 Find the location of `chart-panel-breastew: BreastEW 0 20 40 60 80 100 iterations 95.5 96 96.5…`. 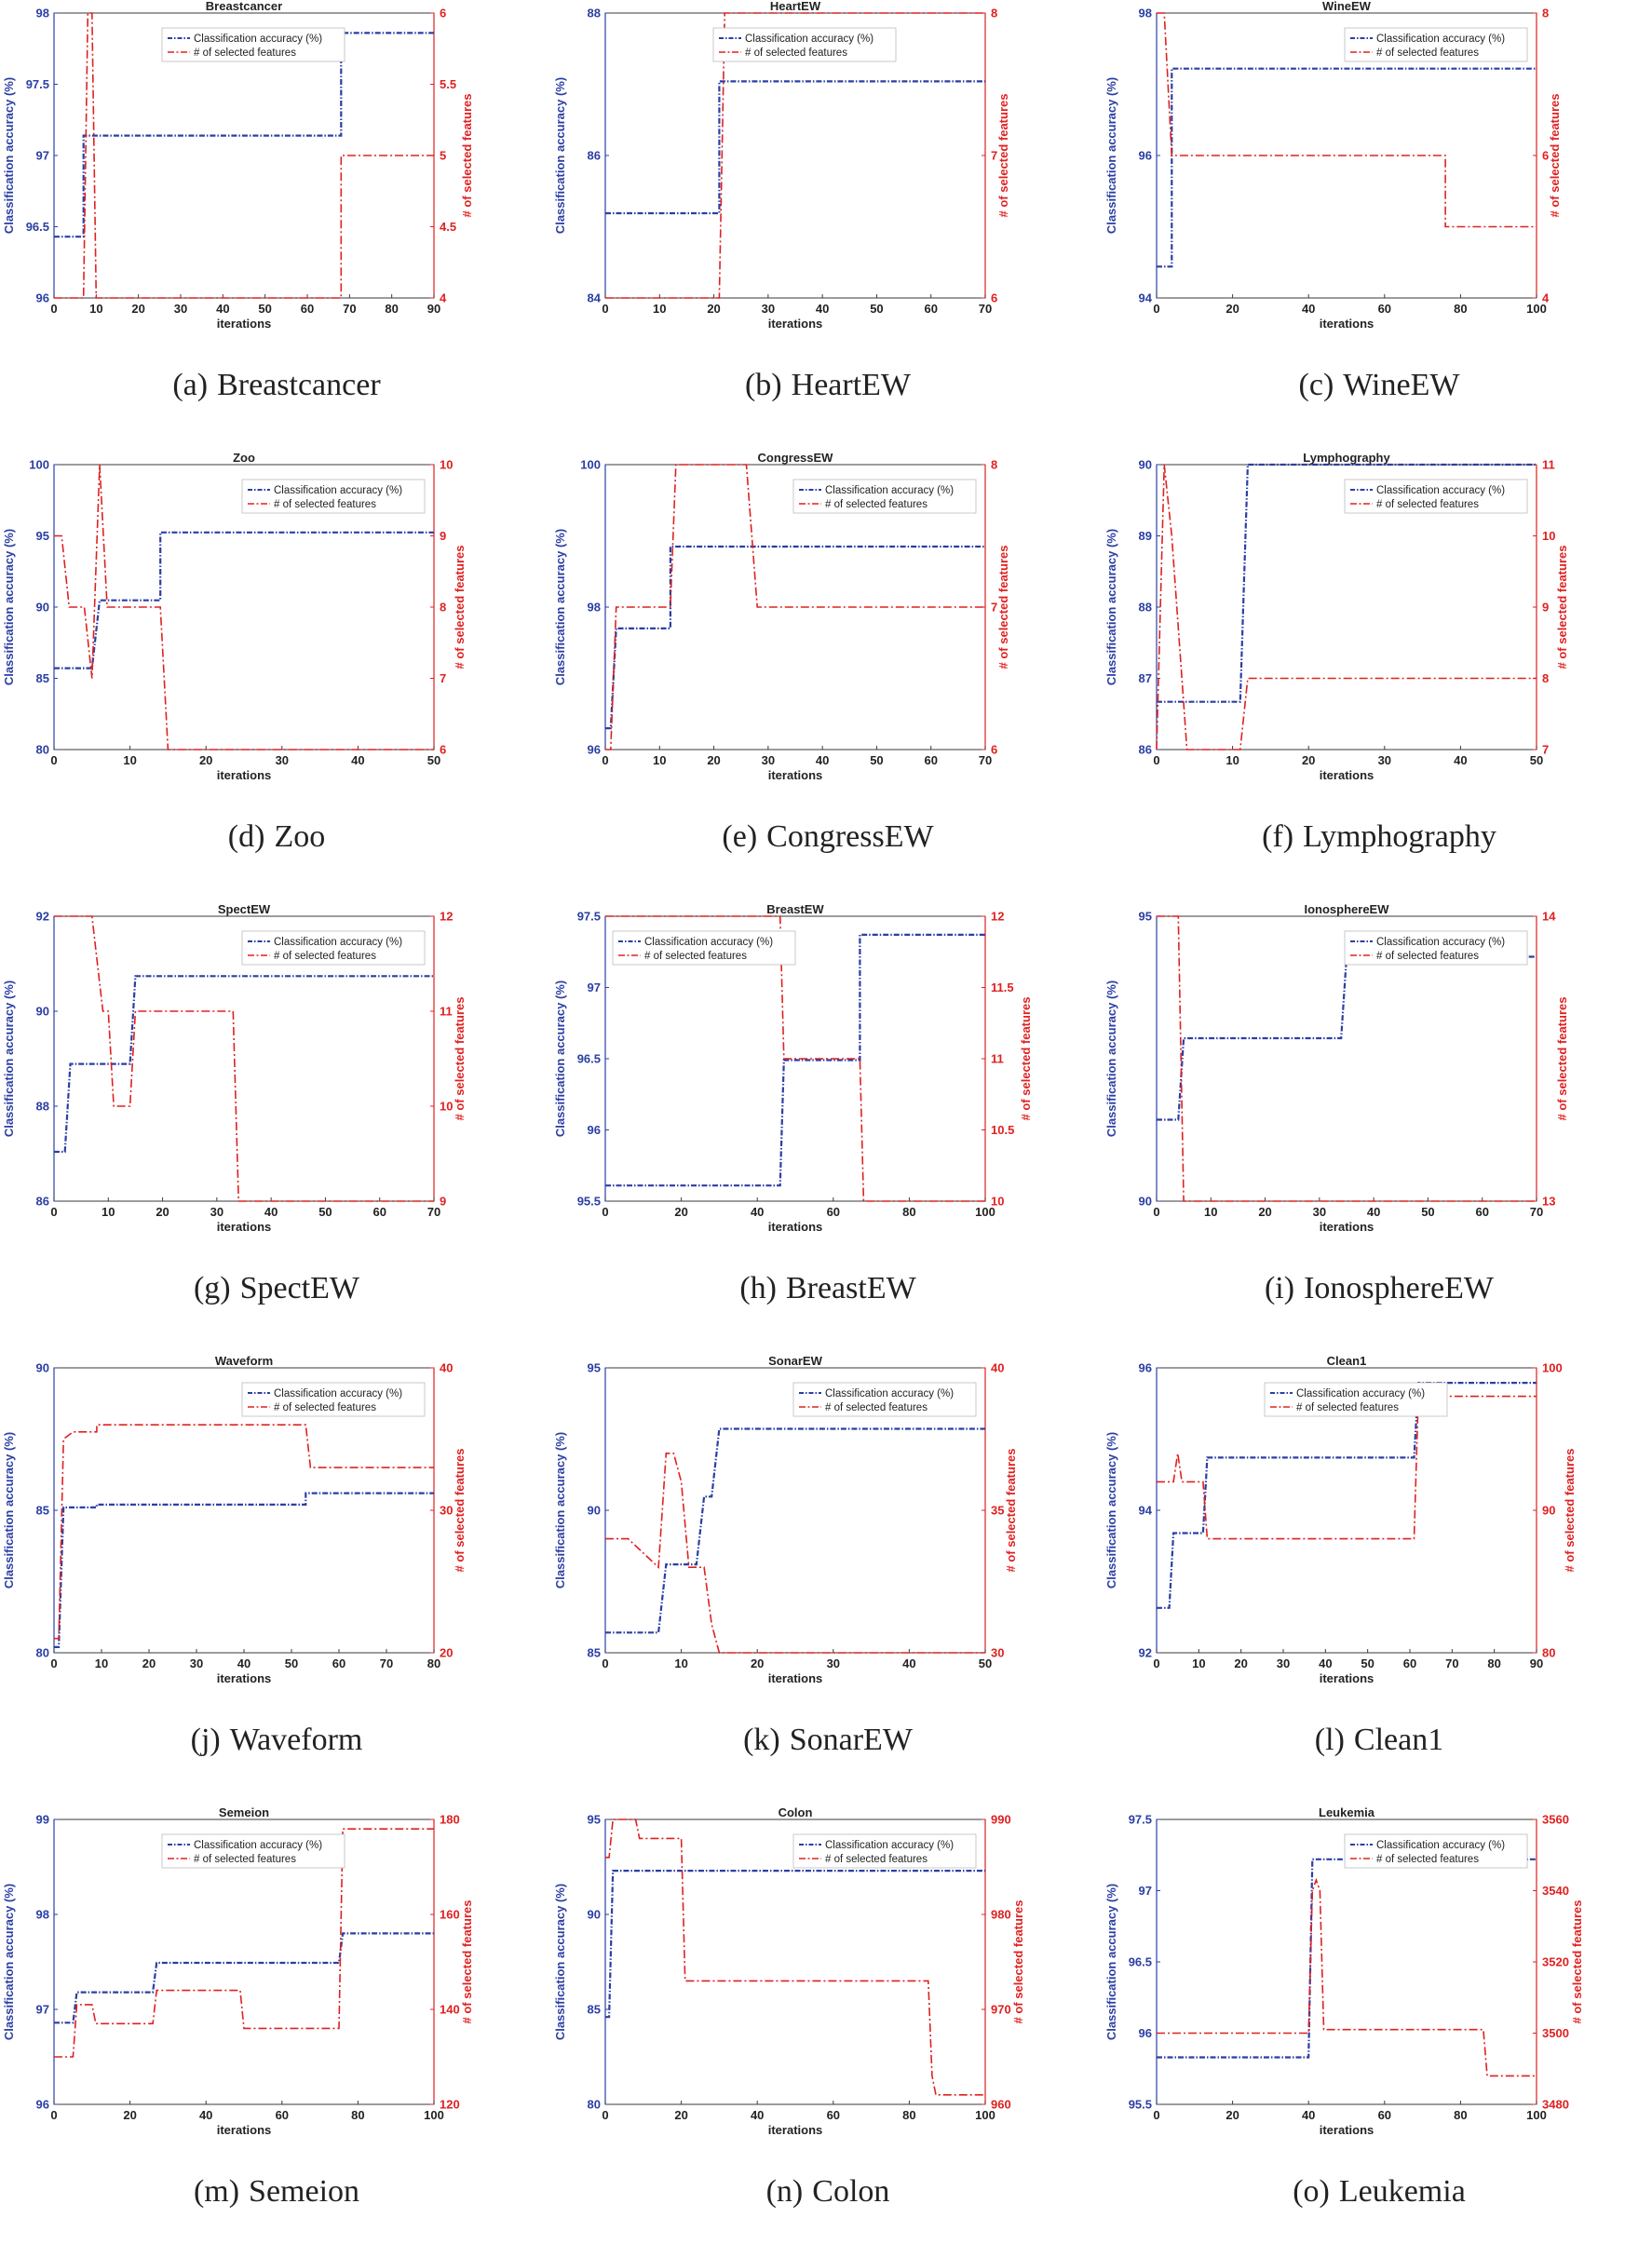

chart-panel-breastew: BreastEW 0 20 40 60 80 100 iterations 95.5 96 96.5… is located at coordinates (828, 1128).